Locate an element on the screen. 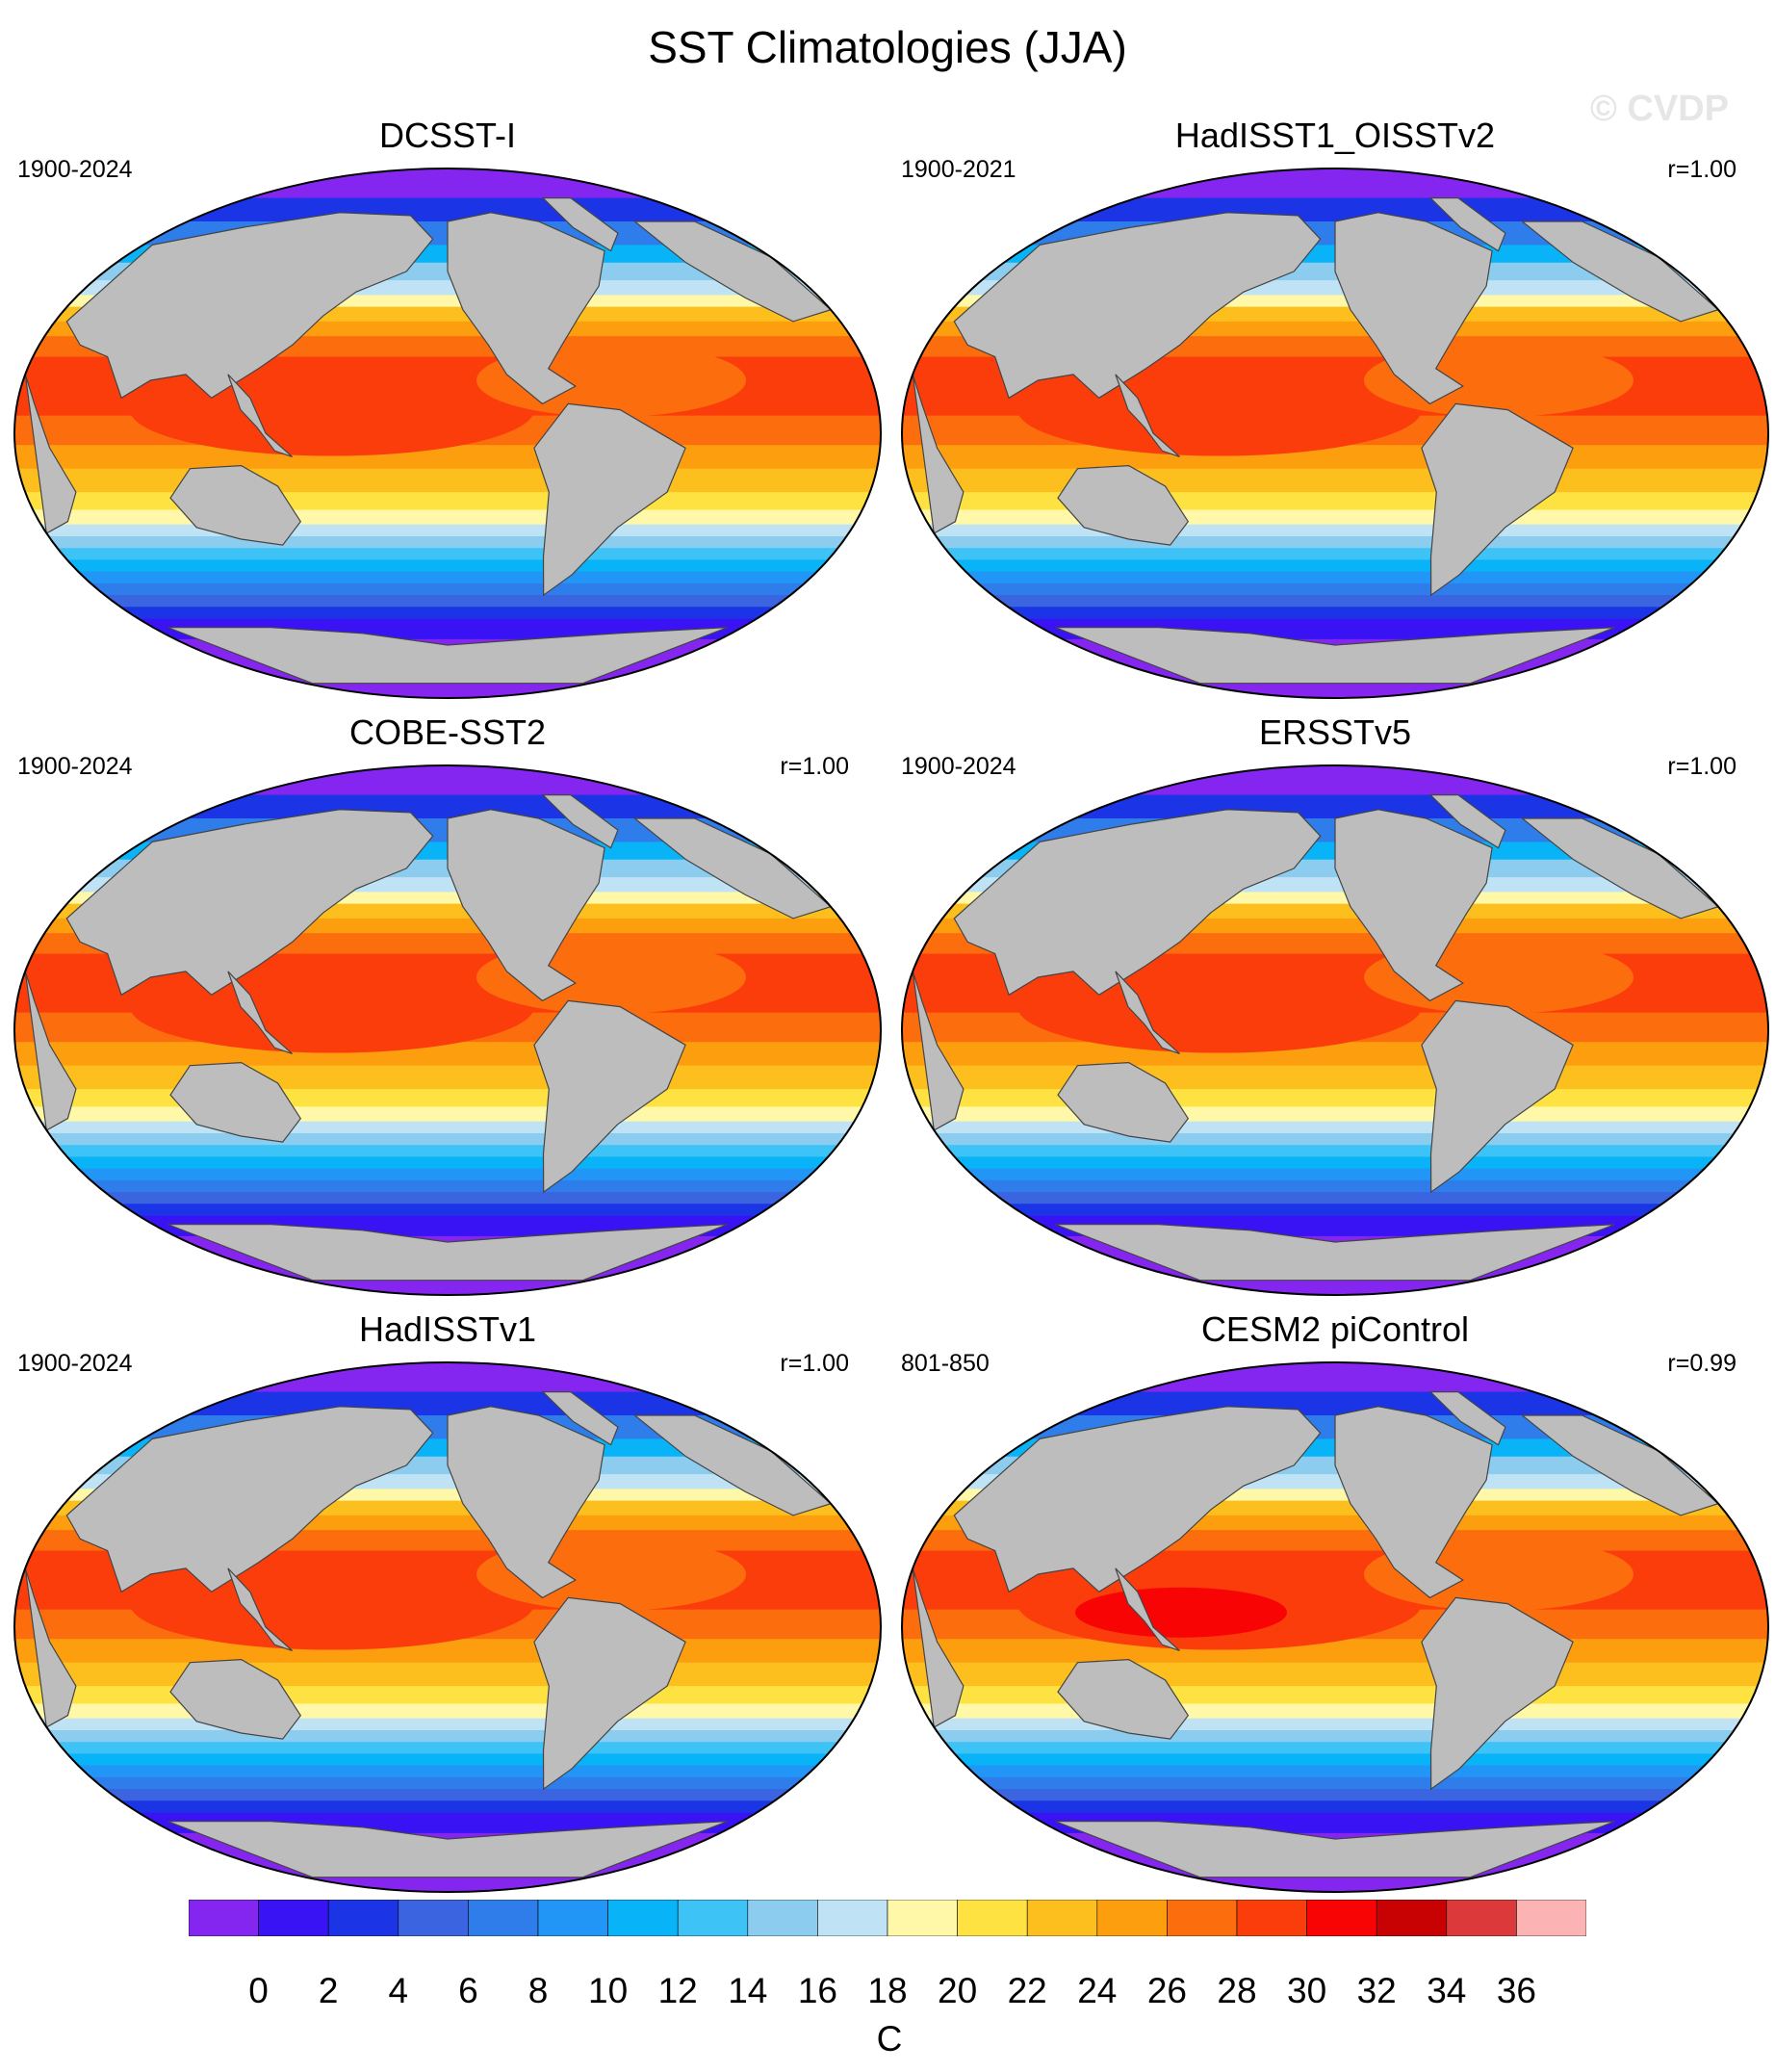 This screenshot has height=2072, width=1775. panel-title: DCSST-I is located at coordinates (447, 135).